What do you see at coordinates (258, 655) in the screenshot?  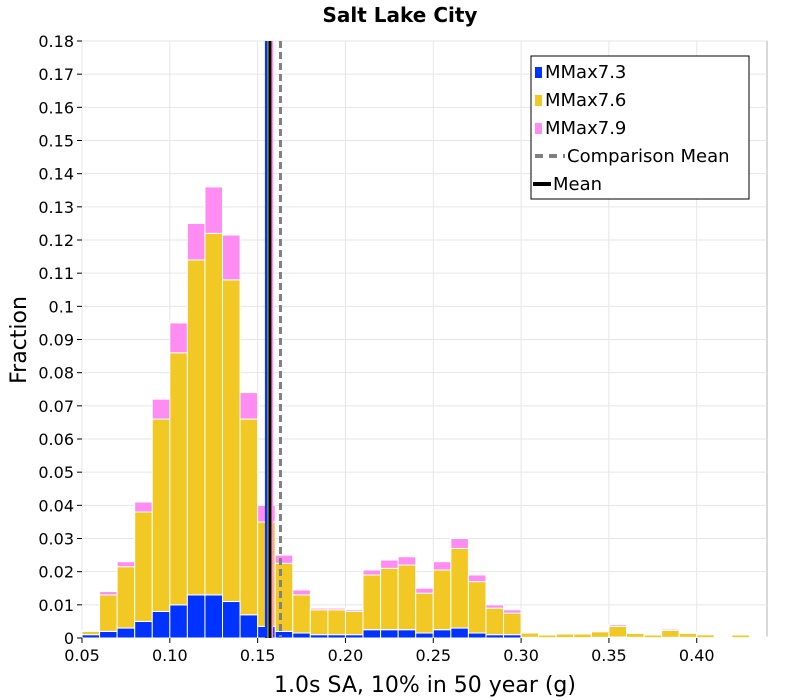 I see `x-tick-label: 0.15` at bounding box center [258, 655].